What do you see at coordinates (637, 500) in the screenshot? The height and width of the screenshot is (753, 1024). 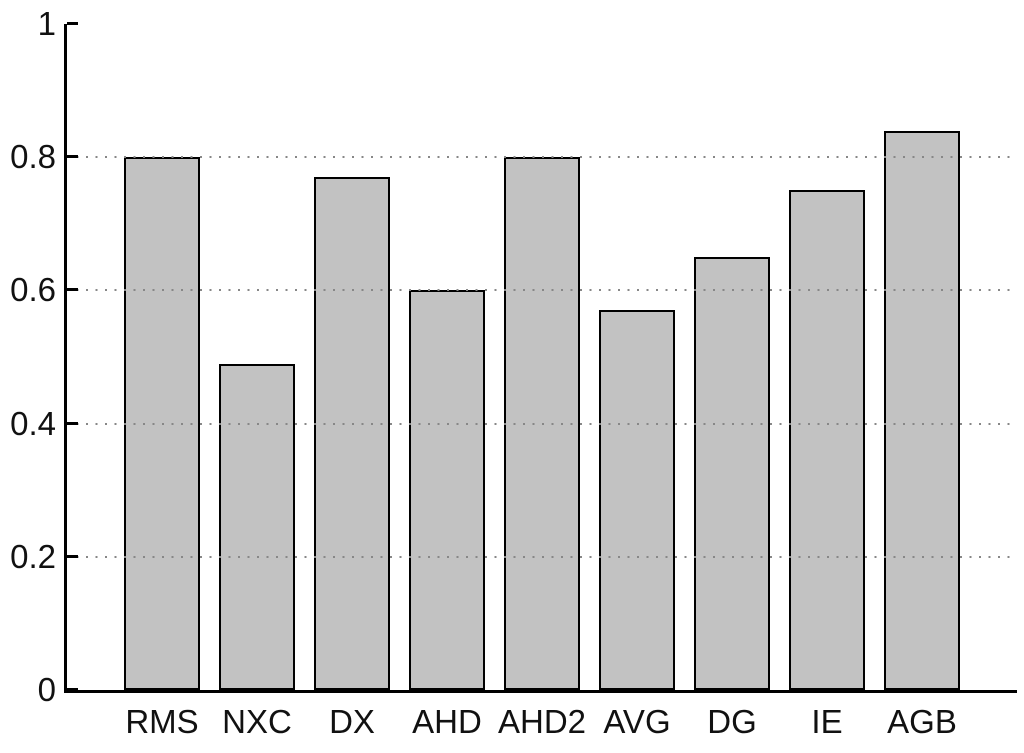 I see `bar-avg` at bounding box center [637, 500].